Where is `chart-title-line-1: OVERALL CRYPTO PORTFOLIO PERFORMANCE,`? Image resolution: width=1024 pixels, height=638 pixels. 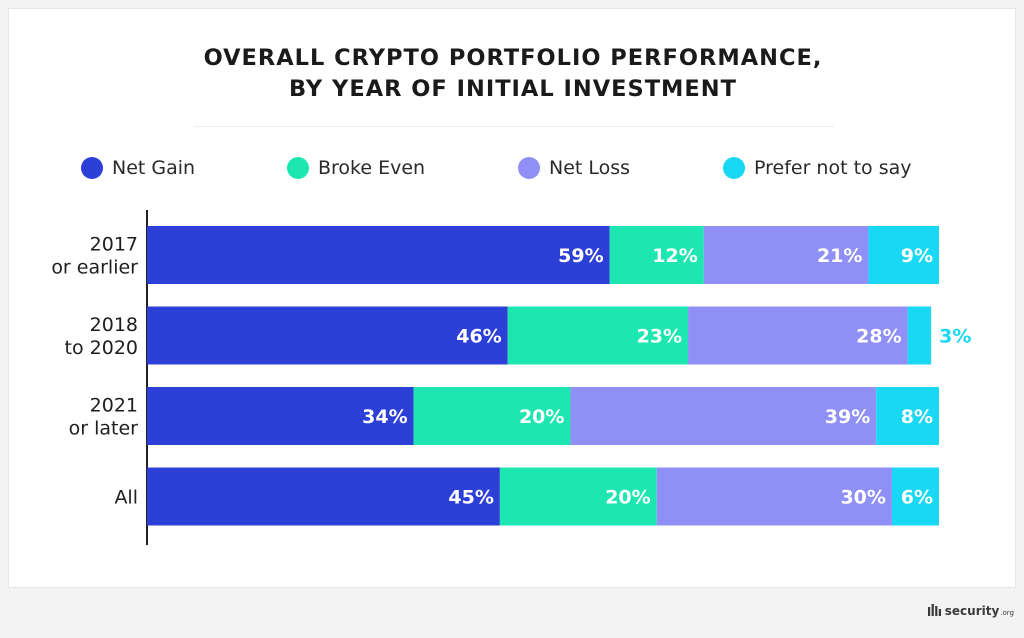
chart-title-line-1: OVERALL CRYPTO PORTFOLIO PERFORMANCE, is located at coordinates (513, 58).